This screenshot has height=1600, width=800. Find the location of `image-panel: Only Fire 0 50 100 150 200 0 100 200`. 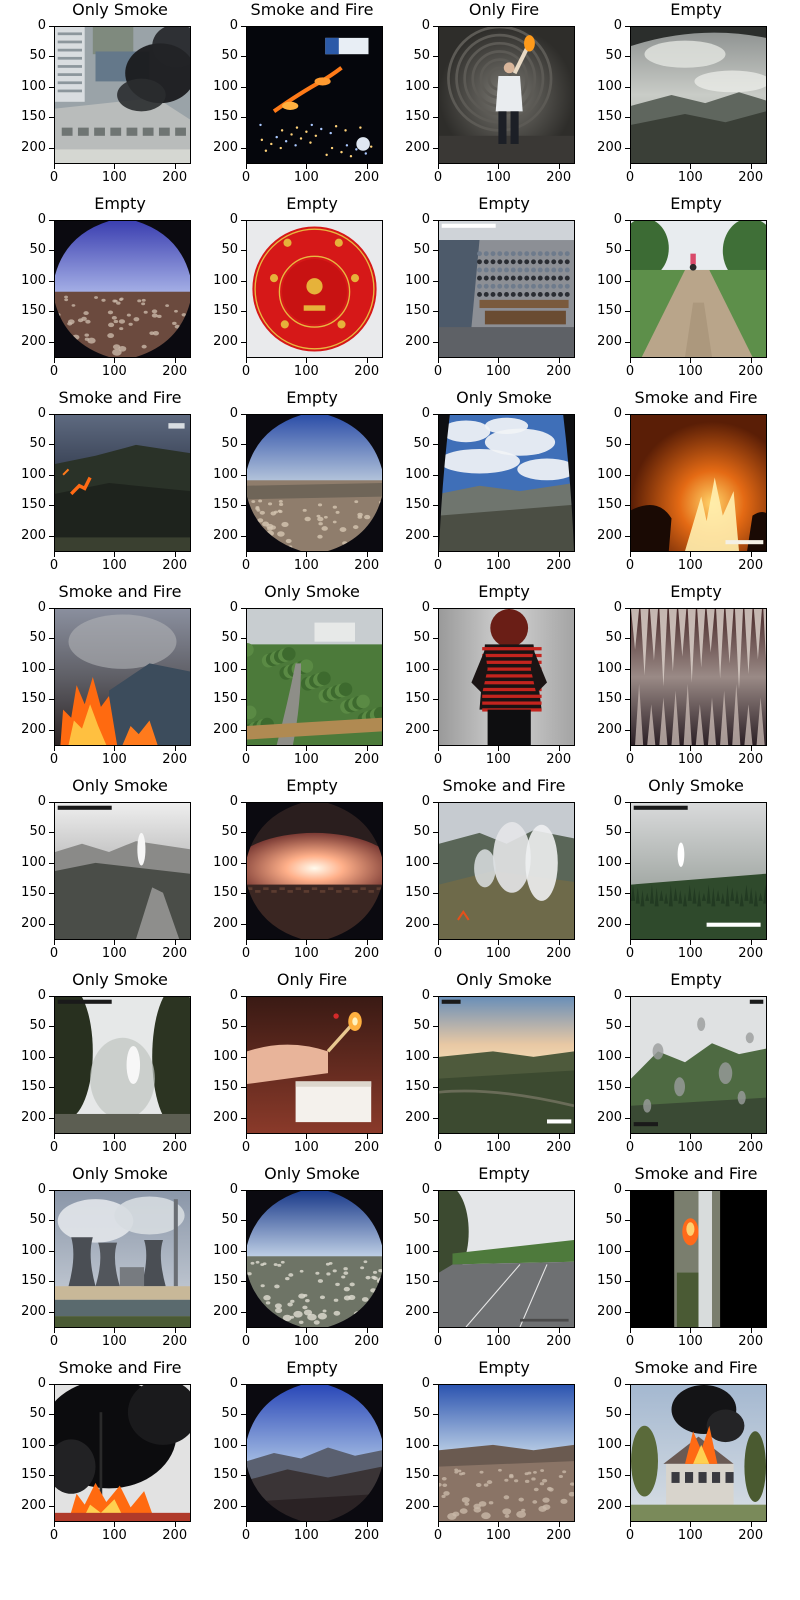

image-panel: Only Fire 0 50 100 150 200 0 100 200 is located at coordinates (482, 97).